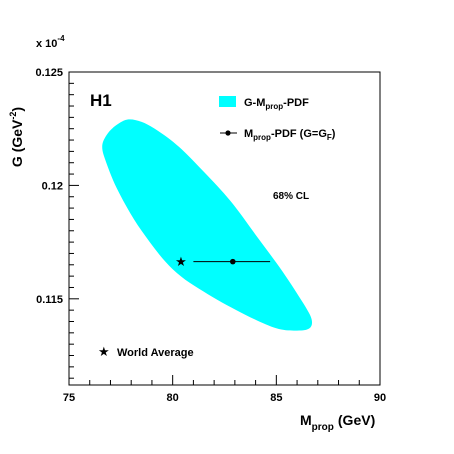 Image resolution: width=454 pixels, height=454 pixels. I want to click on legend-swatch-contour, so click(227, 101).